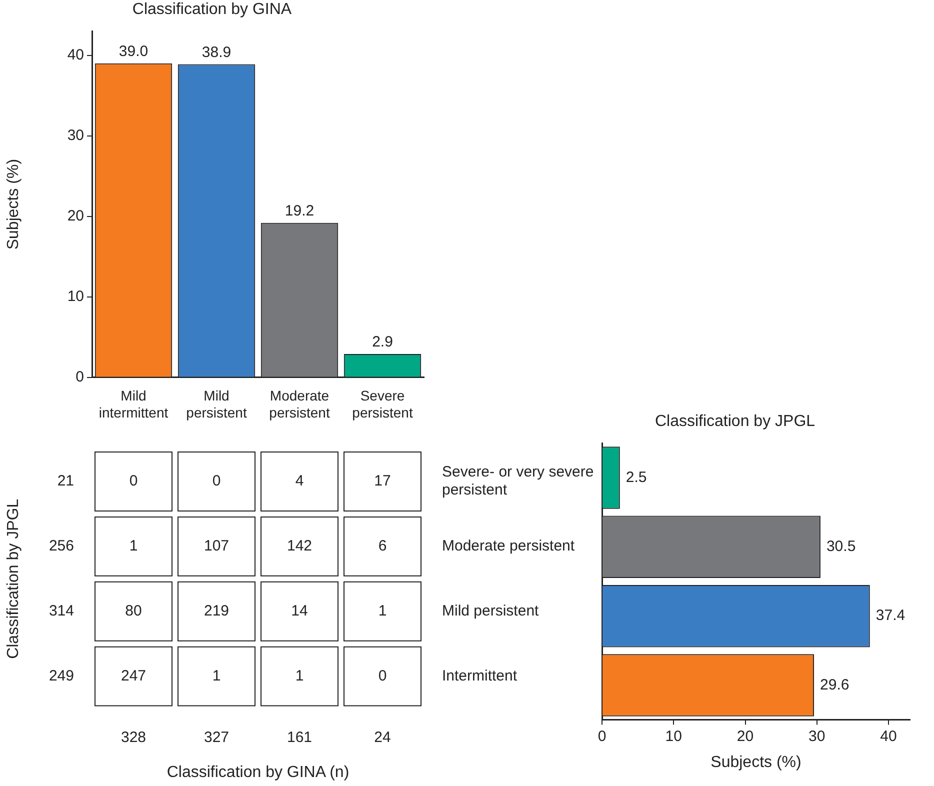  Describe the element at coordinates (382, 737) in the screenshot. I see `x-tick-label: 24` at that location.